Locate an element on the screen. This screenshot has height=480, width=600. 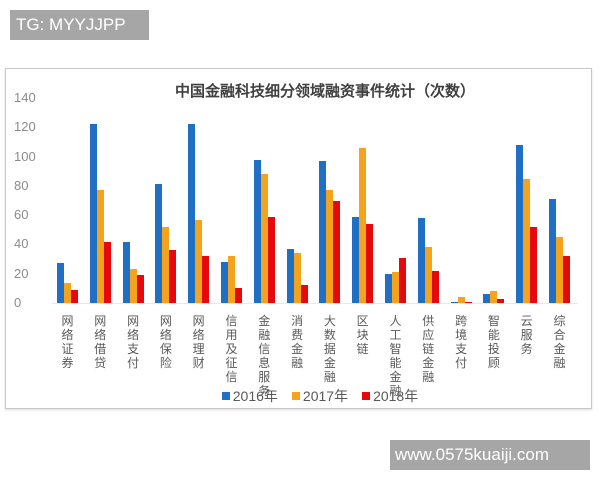
x-axis-line is located at coordinates (315, 303).